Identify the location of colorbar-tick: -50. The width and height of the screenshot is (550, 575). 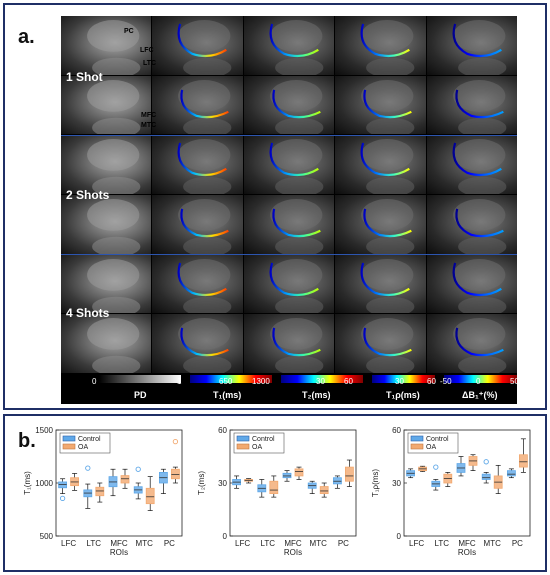
(446, 381).